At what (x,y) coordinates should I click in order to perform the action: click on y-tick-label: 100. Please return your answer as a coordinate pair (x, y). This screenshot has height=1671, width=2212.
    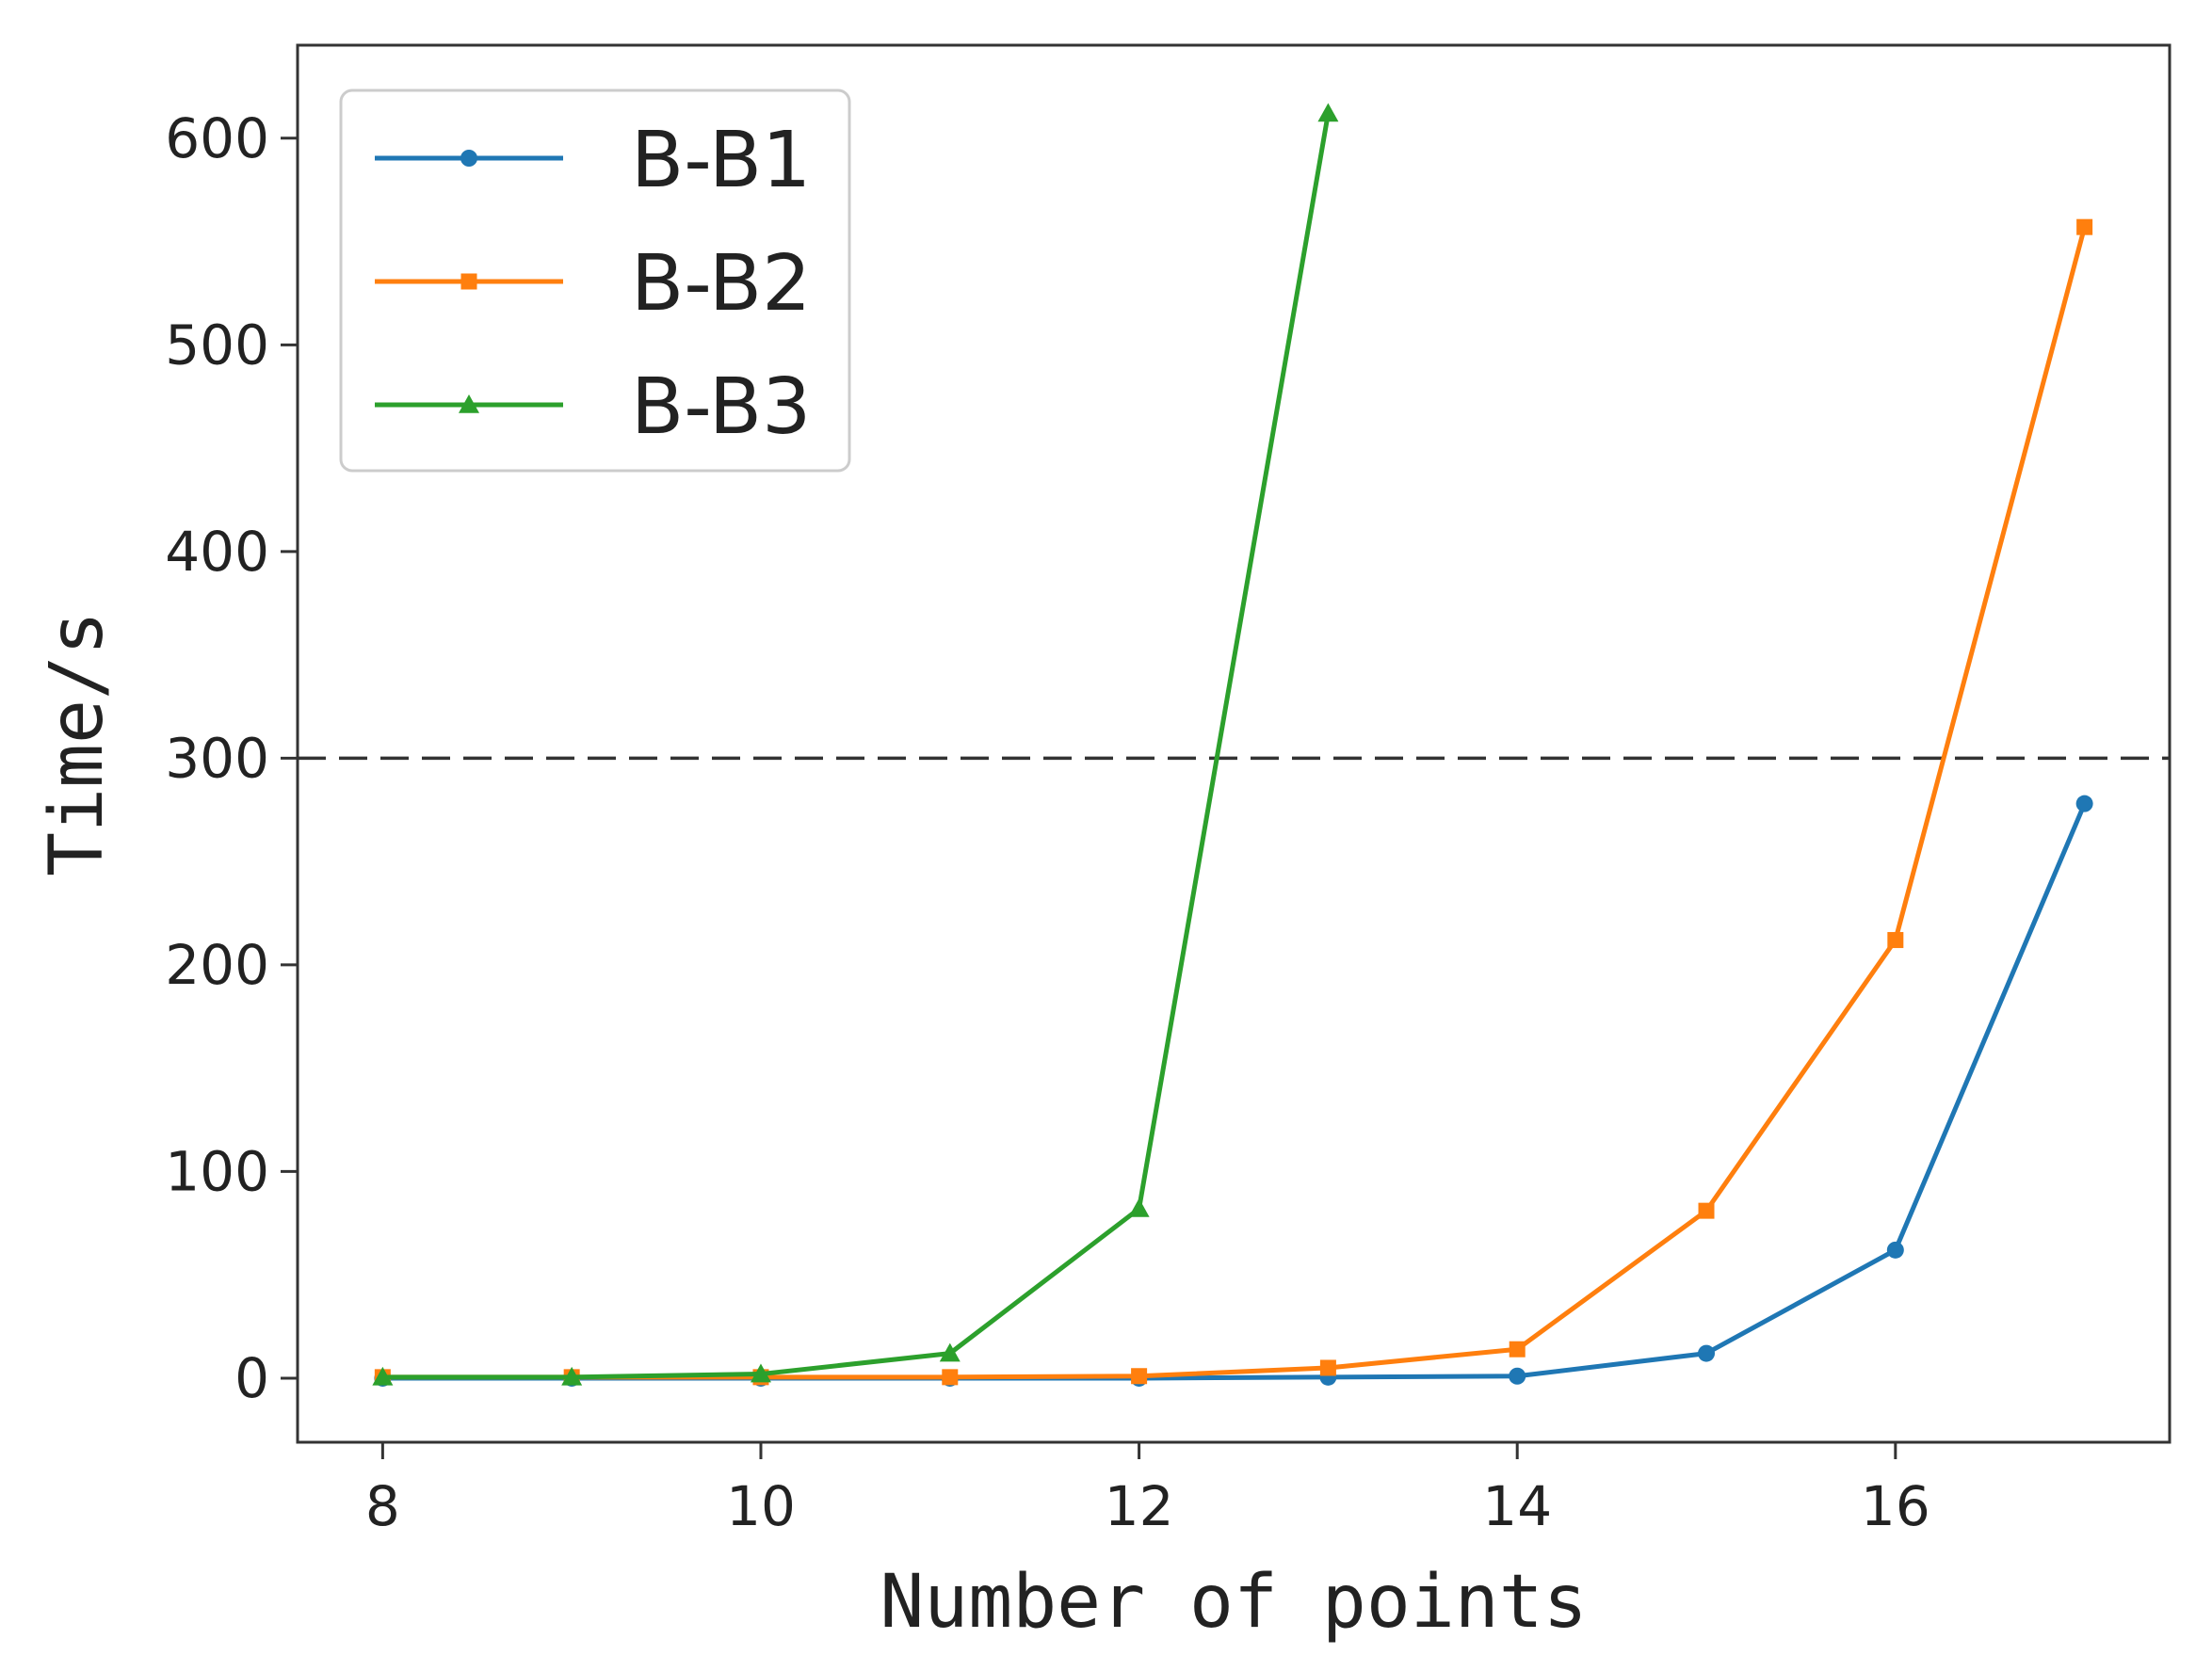
    Looking at the image, I should click on (217, 1171).